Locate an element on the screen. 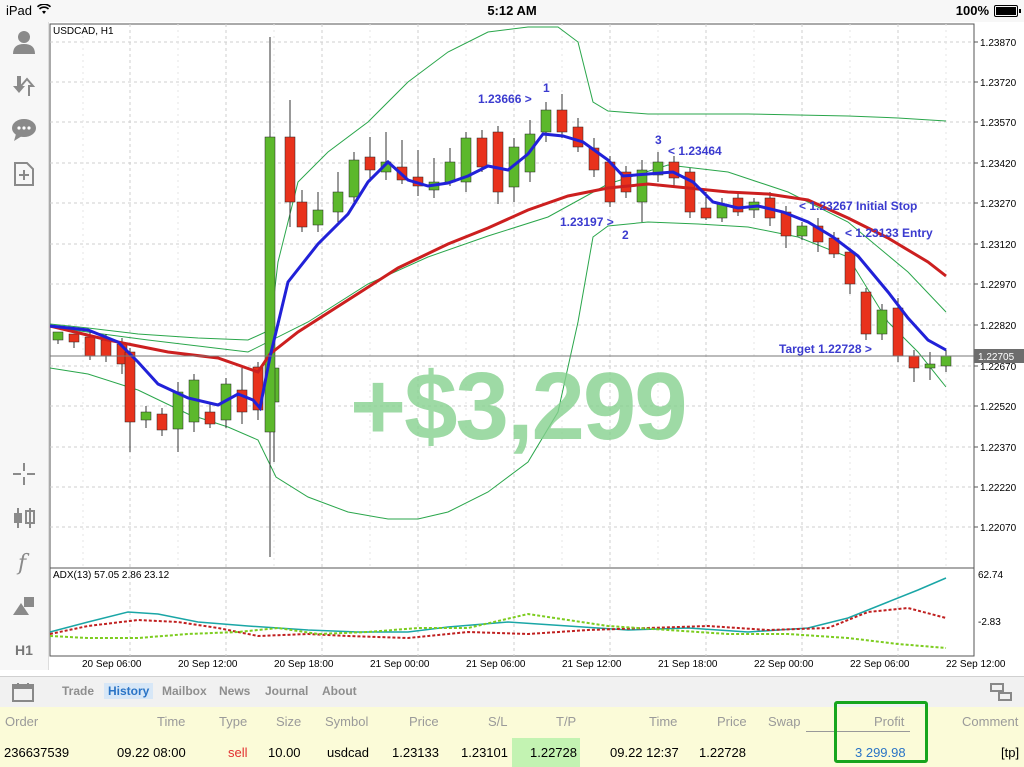 The height and width of the screenshot is (767, 1024). col-symbol: Symbol is located at coordinates (347, 721).